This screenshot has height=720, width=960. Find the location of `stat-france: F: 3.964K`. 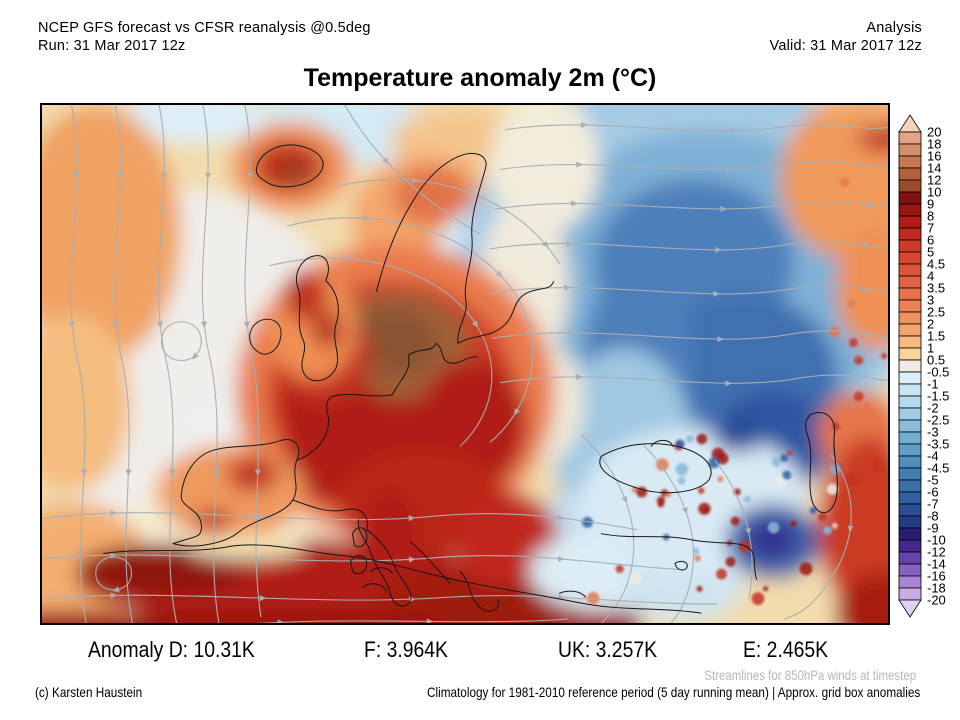

stat-france: F: 3.964K is located at coordinates (406, 649).